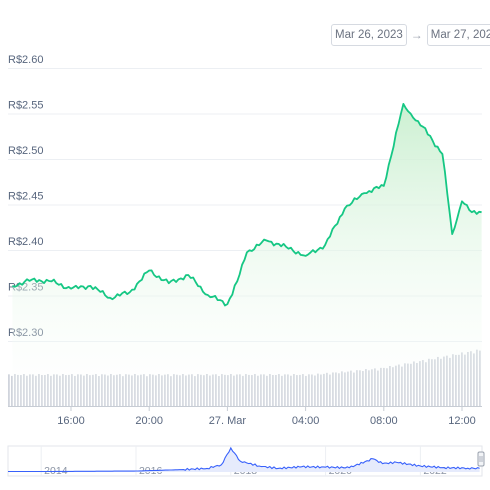 This screenshot has height=490, width=490. I want to click on time-navigator: 20142016201820202022, so click(246, 461).